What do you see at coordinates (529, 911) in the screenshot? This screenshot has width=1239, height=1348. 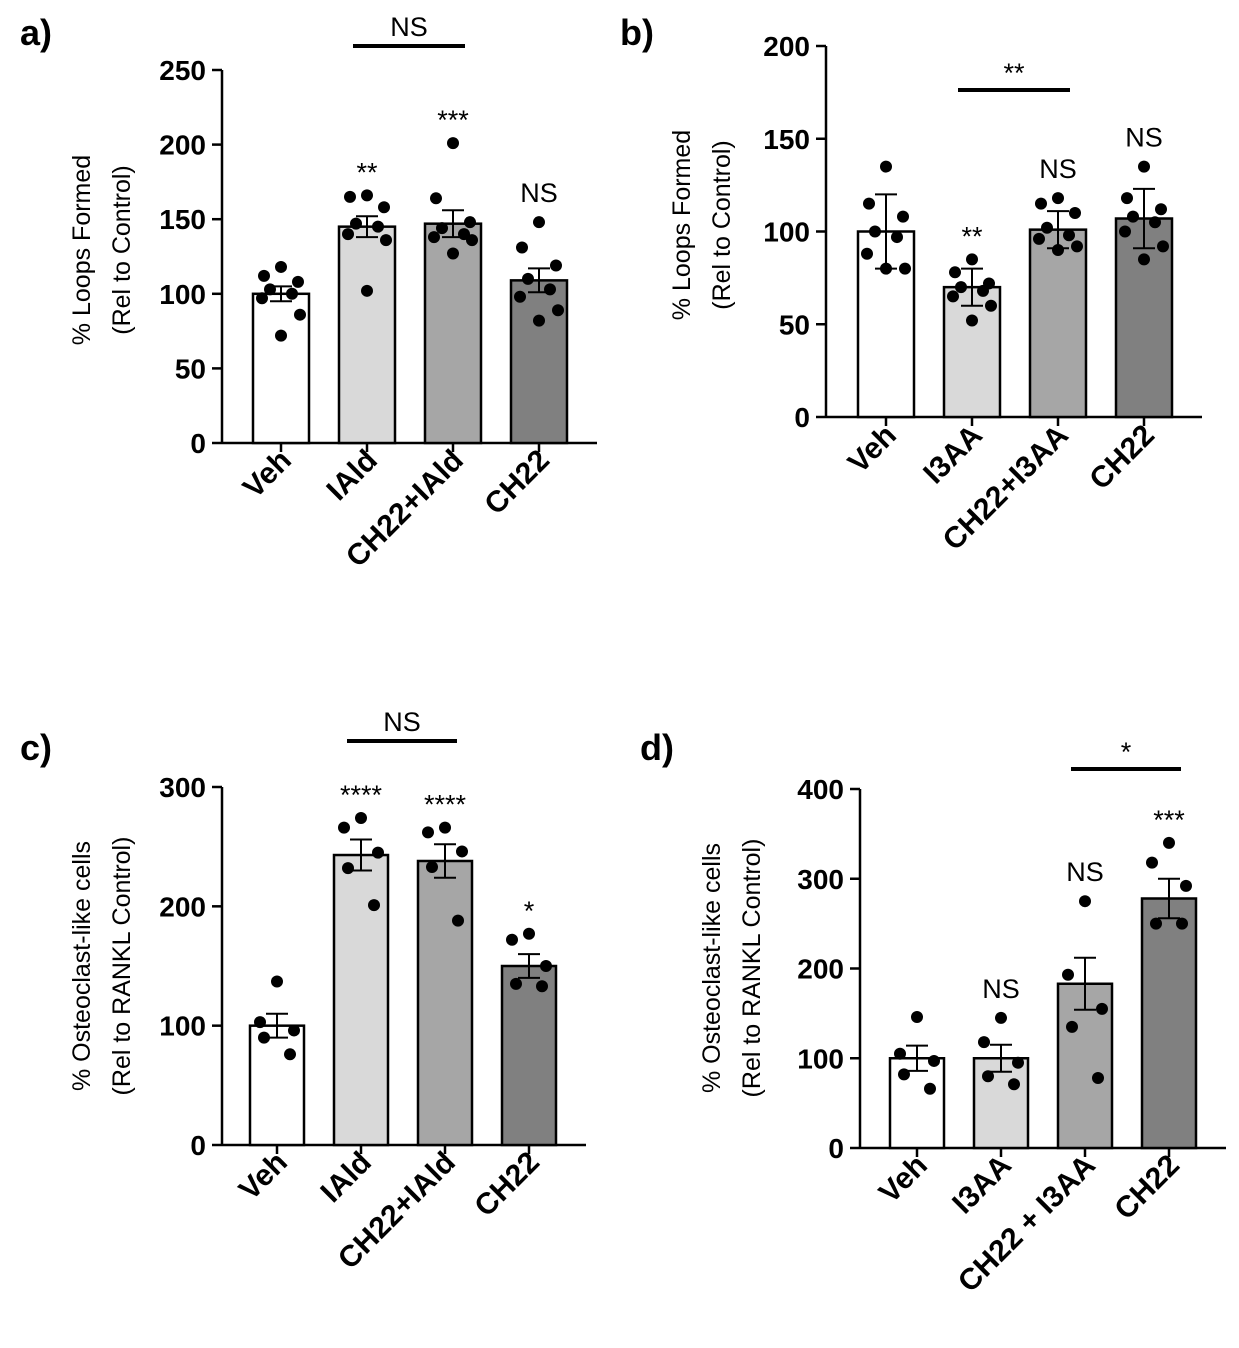 I see `significance-label: *` at bounding box center [529, 911].